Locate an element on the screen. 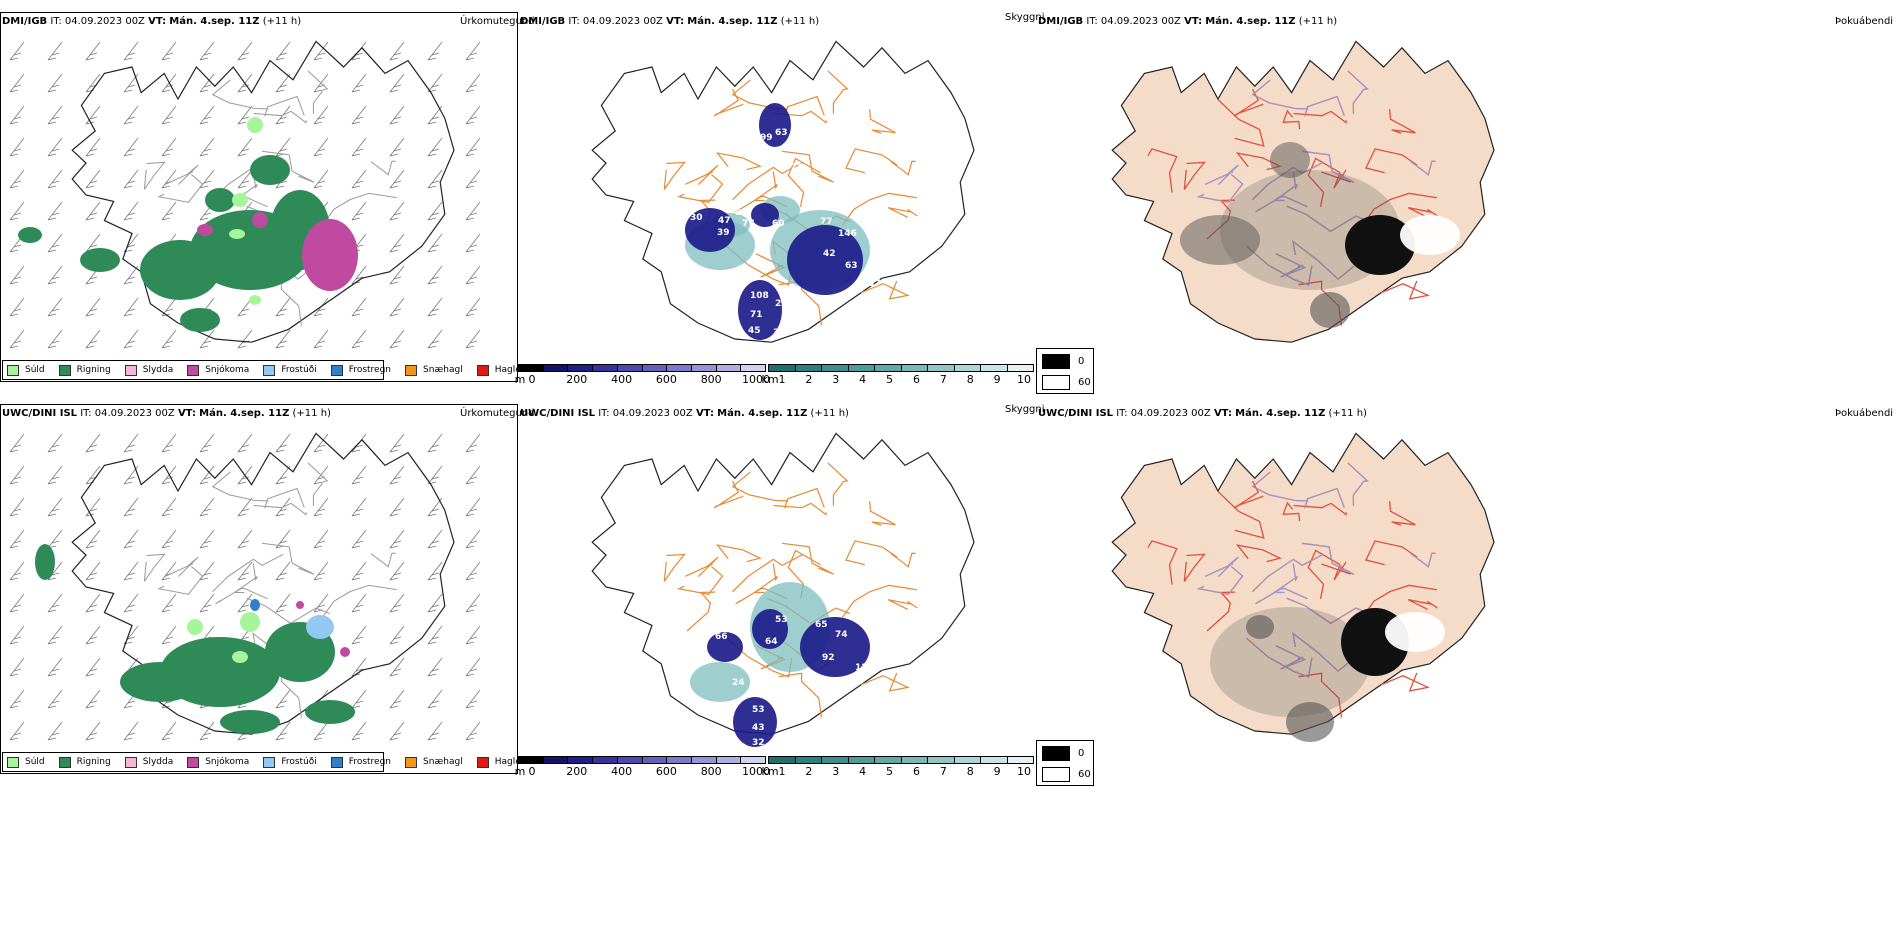  scale-tick-label: 400 is located at coordinates (622, 771).